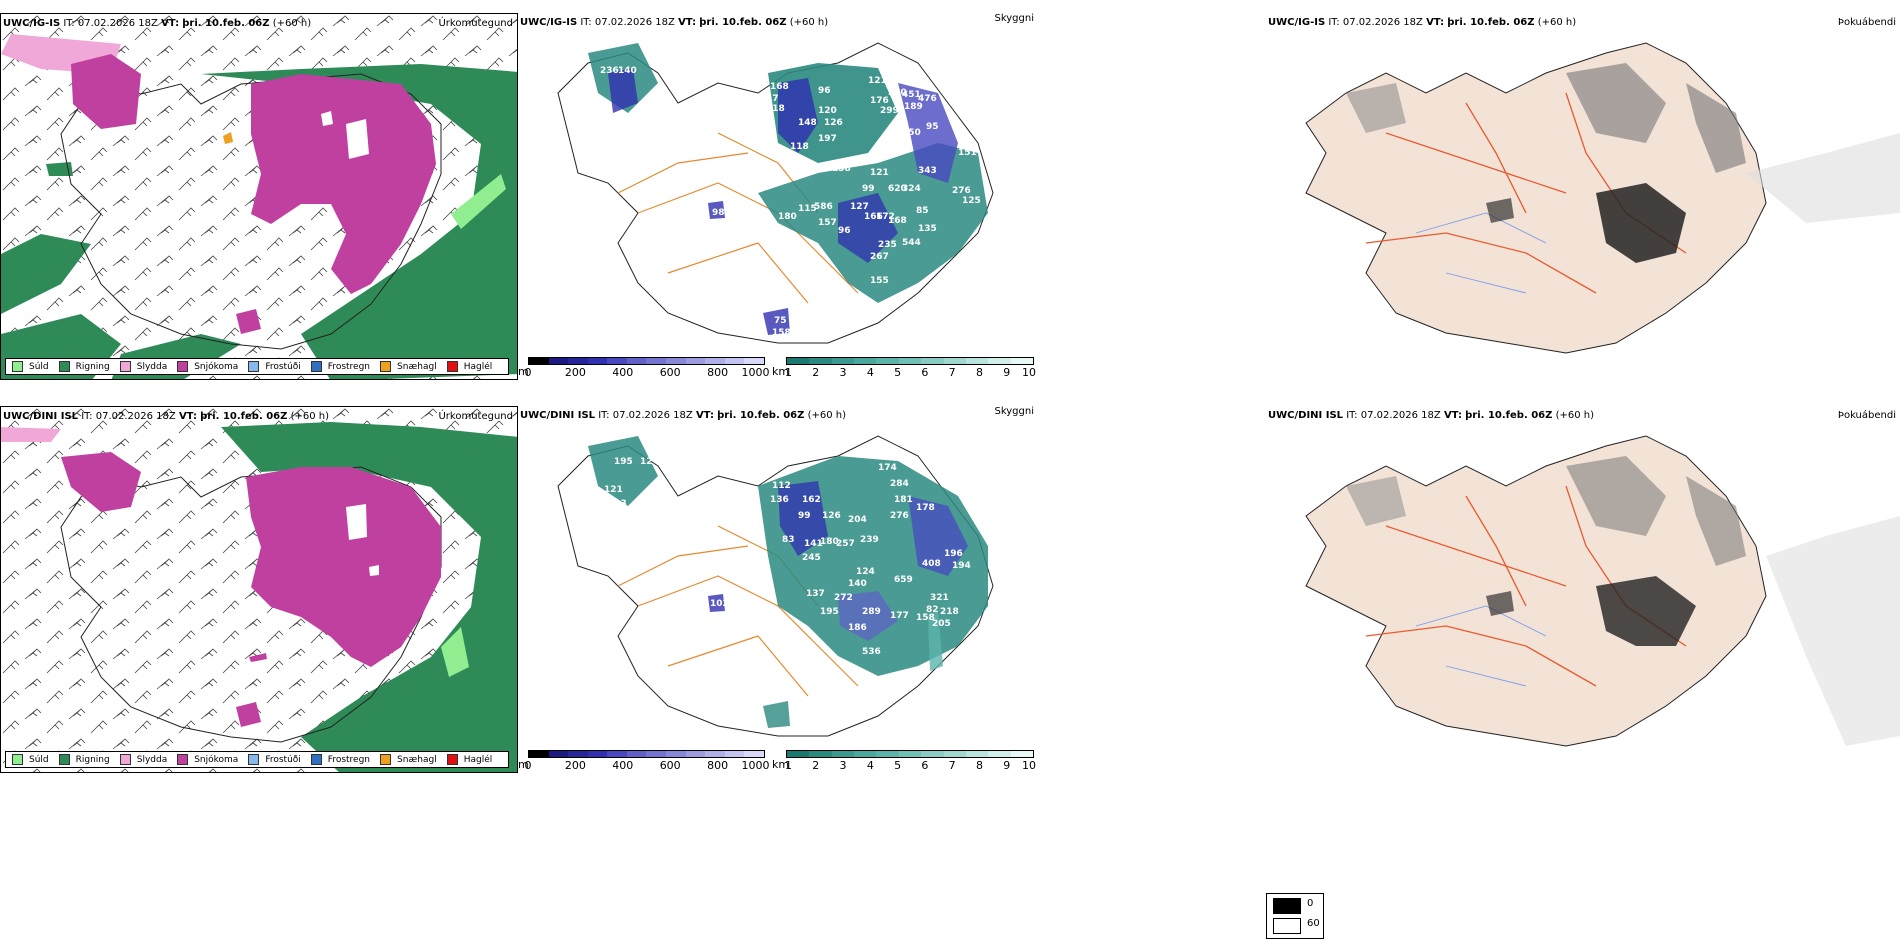 The height and width of the screenshot is (950, 1900). Describe the element at coordinates (870, 765) in the screenshot. I see `tick-label: 4` at that location.